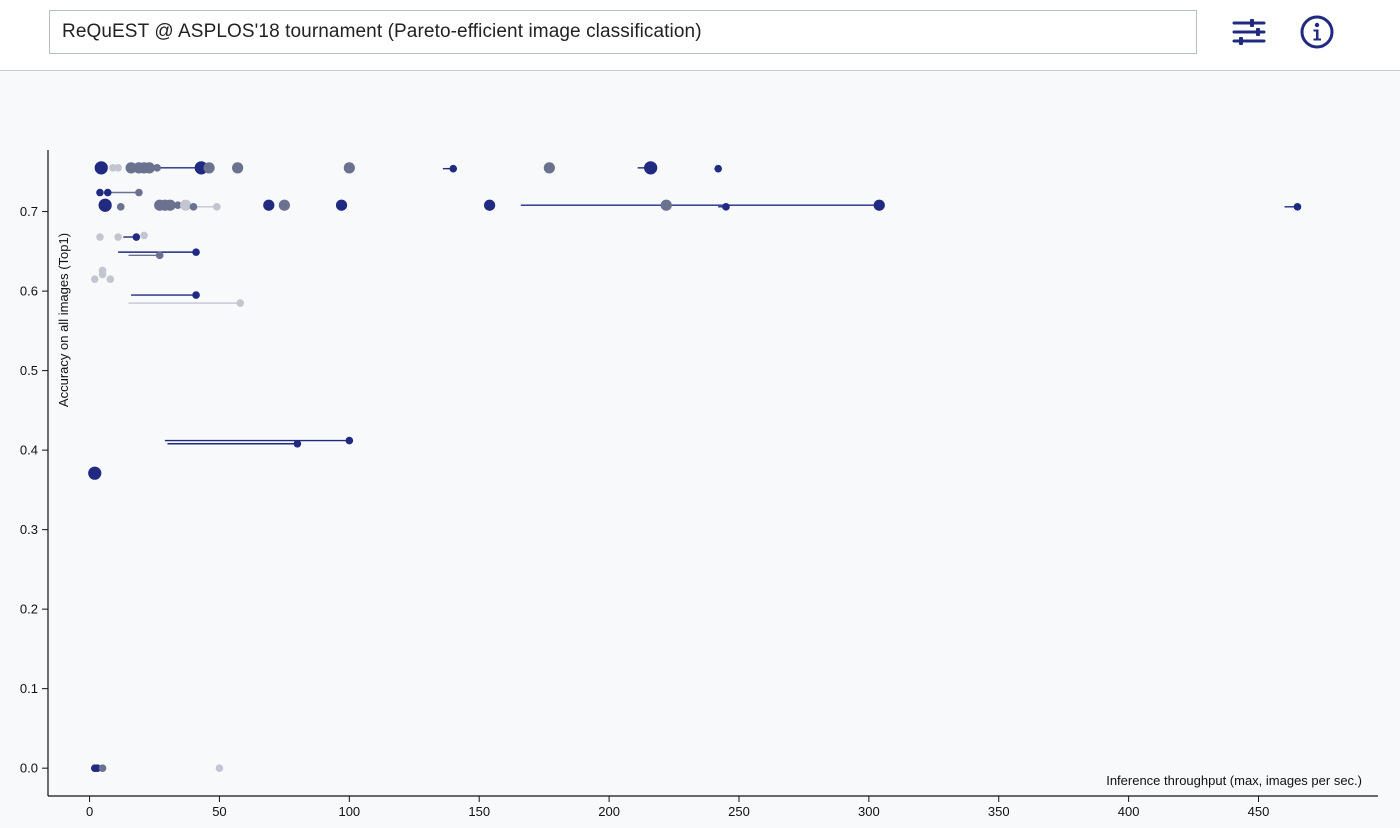  Describe the element at coordinates (479, 811) in the screenshot. I see `x-tick-label: 150` at that location.